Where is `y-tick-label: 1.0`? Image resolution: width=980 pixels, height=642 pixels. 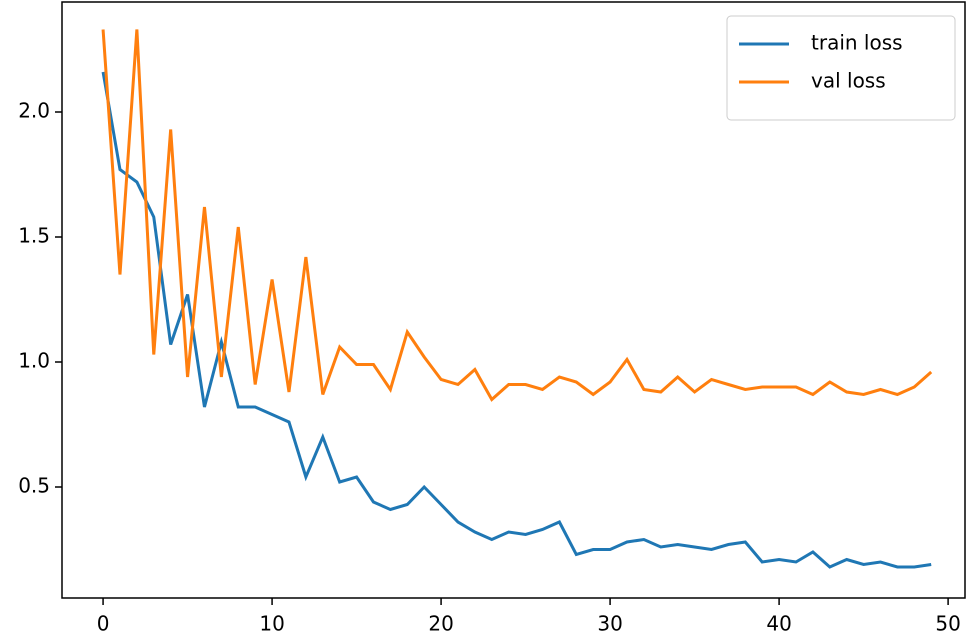 y-tick-label: 1.0 is located at coordinates (34, 361).